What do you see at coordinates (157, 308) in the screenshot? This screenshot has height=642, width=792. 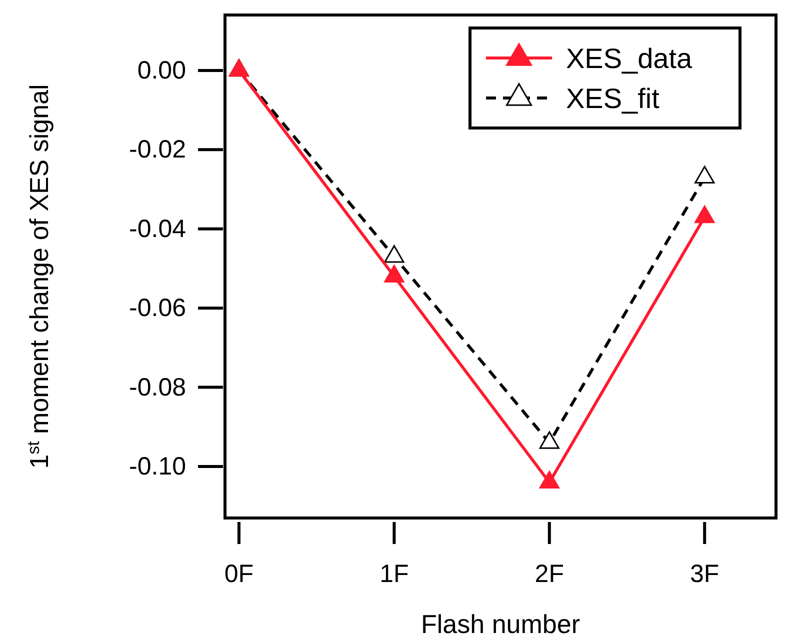 I see `y-tick-label: -0.06` at bounding box center [157, 308].